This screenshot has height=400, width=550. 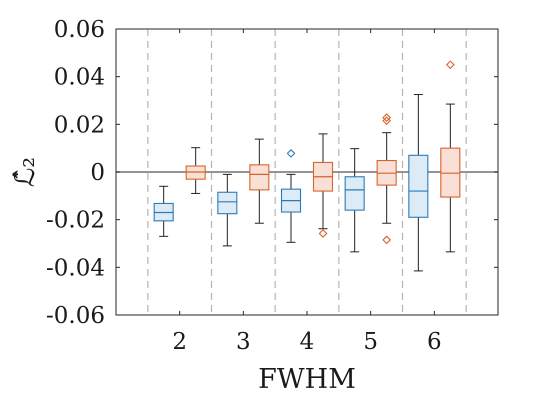 What do you see at coordinates (243, 342) in the screenshot?
I see `x-tick-label: 3` at bounding box center [243, 342].